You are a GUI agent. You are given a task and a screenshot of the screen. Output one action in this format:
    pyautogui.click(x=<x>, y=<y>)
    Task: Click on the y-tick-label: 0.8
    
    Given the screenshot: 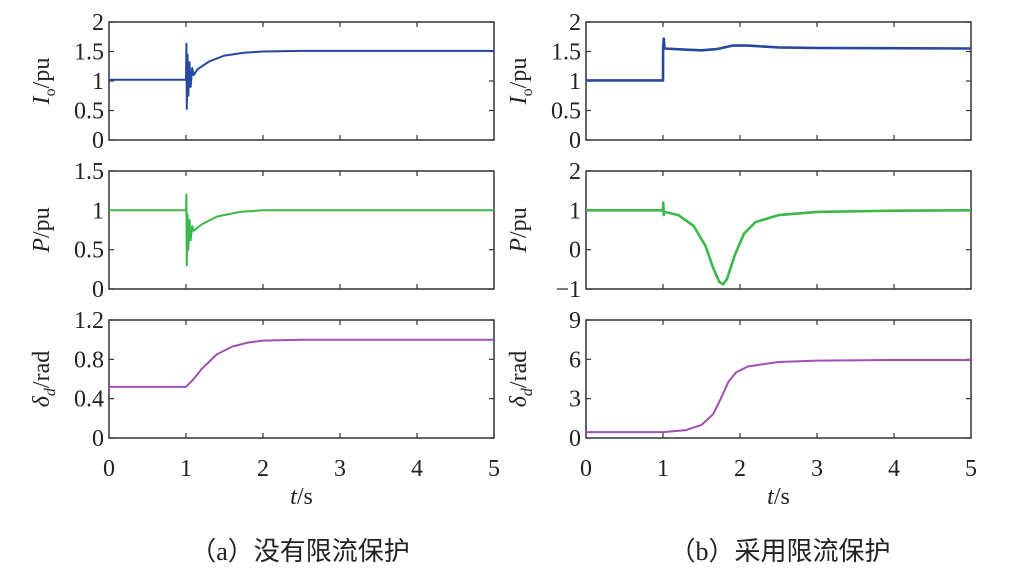 What is the action you would take?
    pyautogui.click(x=89, y=360)
    